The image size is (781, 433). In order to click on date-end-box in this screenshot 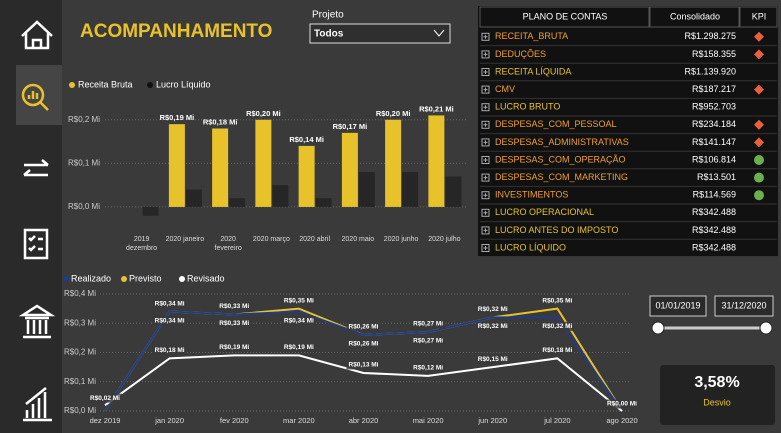, I will do `click(744, 306)`.